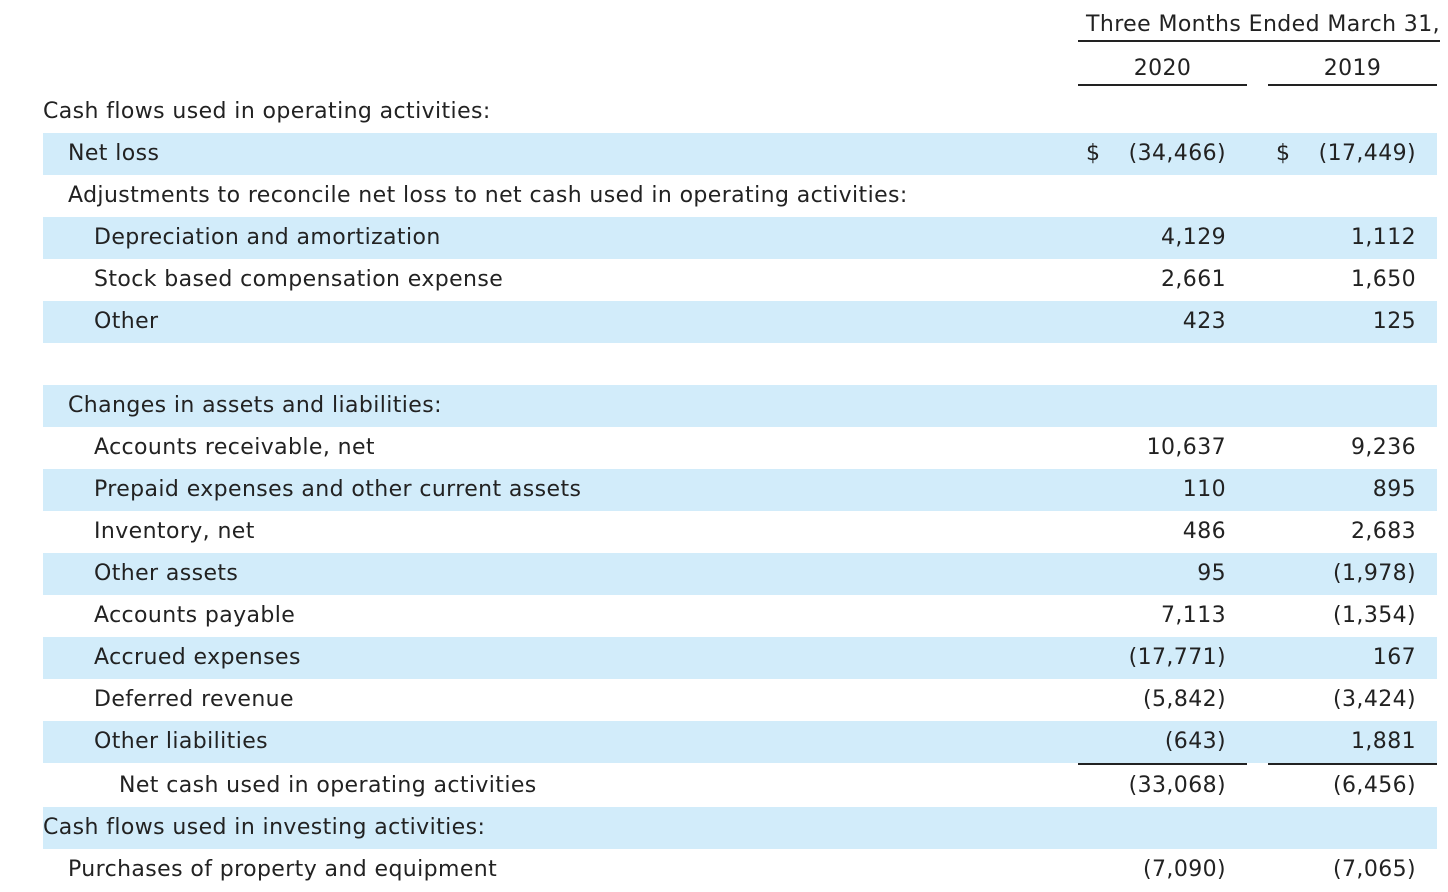  I want to click on column-header-2020: 2020, so click(1162, 70).